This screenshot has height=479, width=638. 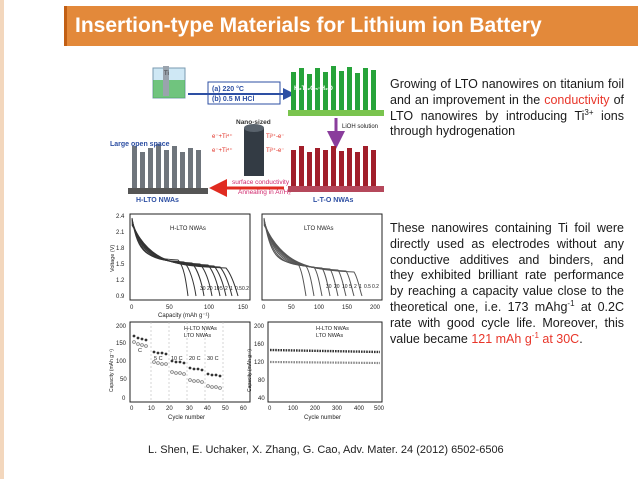 What do you see at coordinates (200, 329) in the screenshot?
I see `plot-bl-legend-1: H-LTO NWAs` at bounding box center [200, 329].